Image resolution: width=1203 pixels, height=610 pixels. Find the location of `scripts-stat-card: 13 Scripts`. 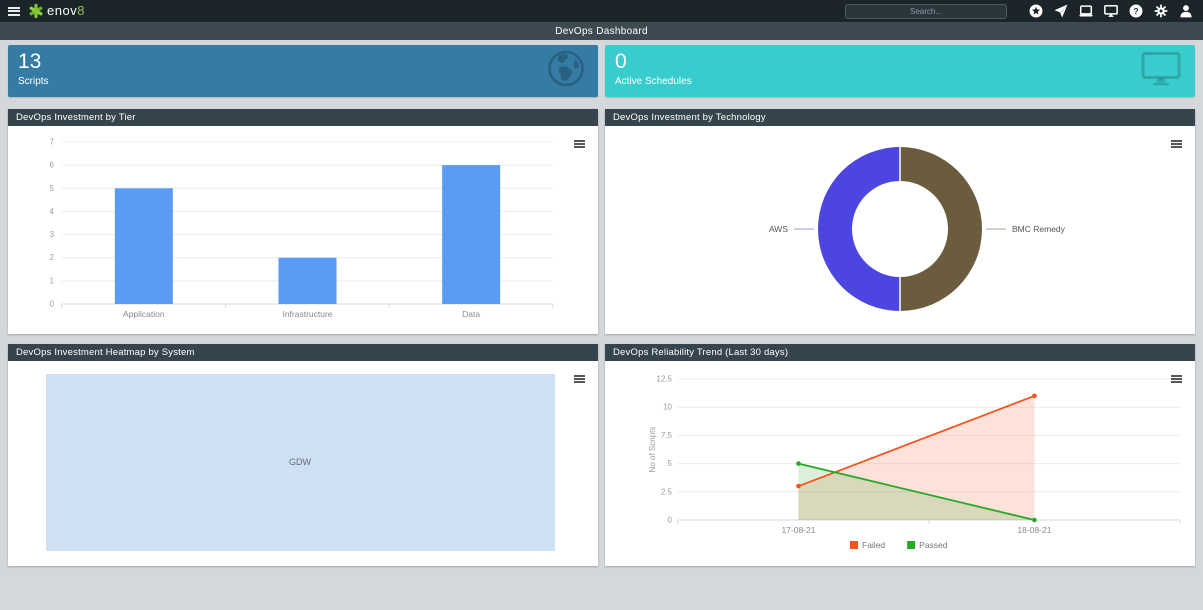

scripts-stat-card: 13 Scripts is located at coordinates (303, 71).